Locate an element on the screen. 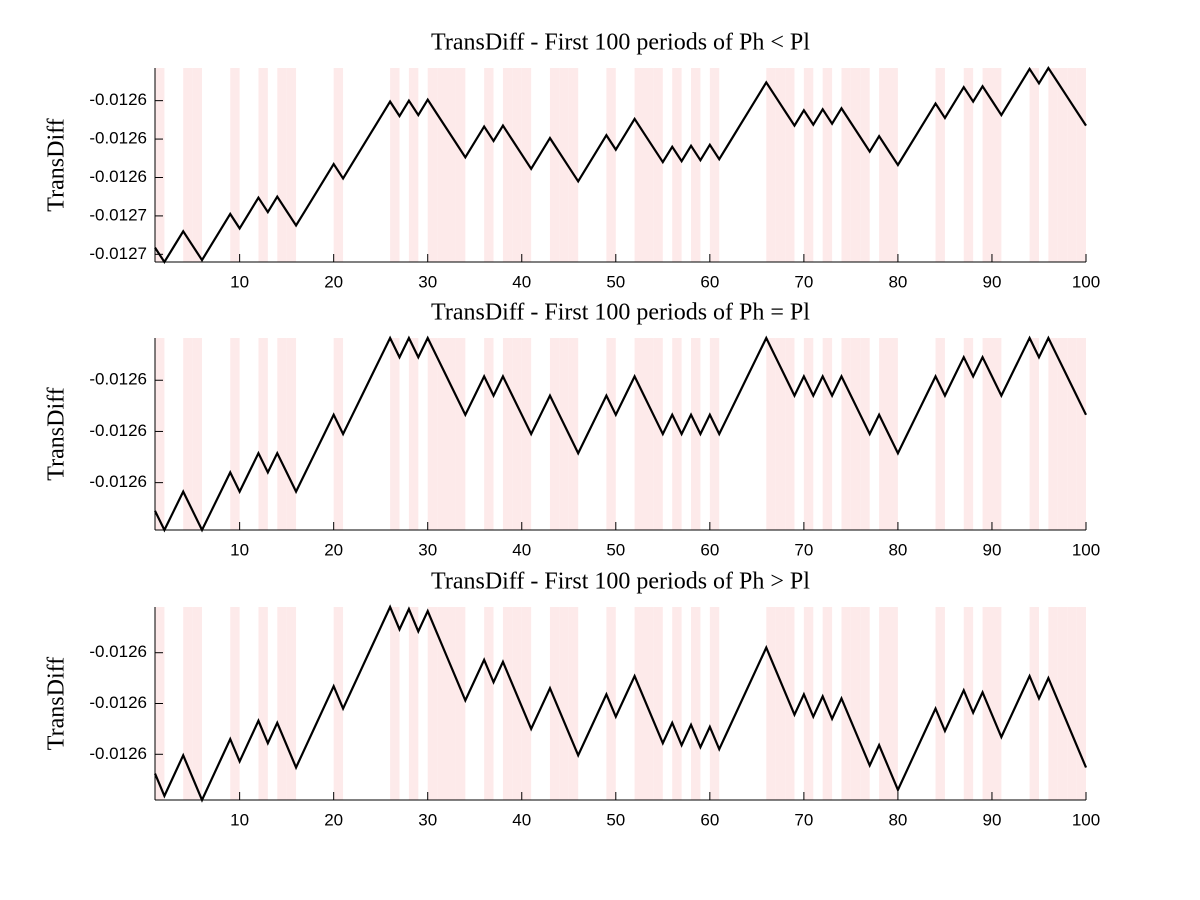  x-tick-label: 40 is located at coordinates (521, 819).